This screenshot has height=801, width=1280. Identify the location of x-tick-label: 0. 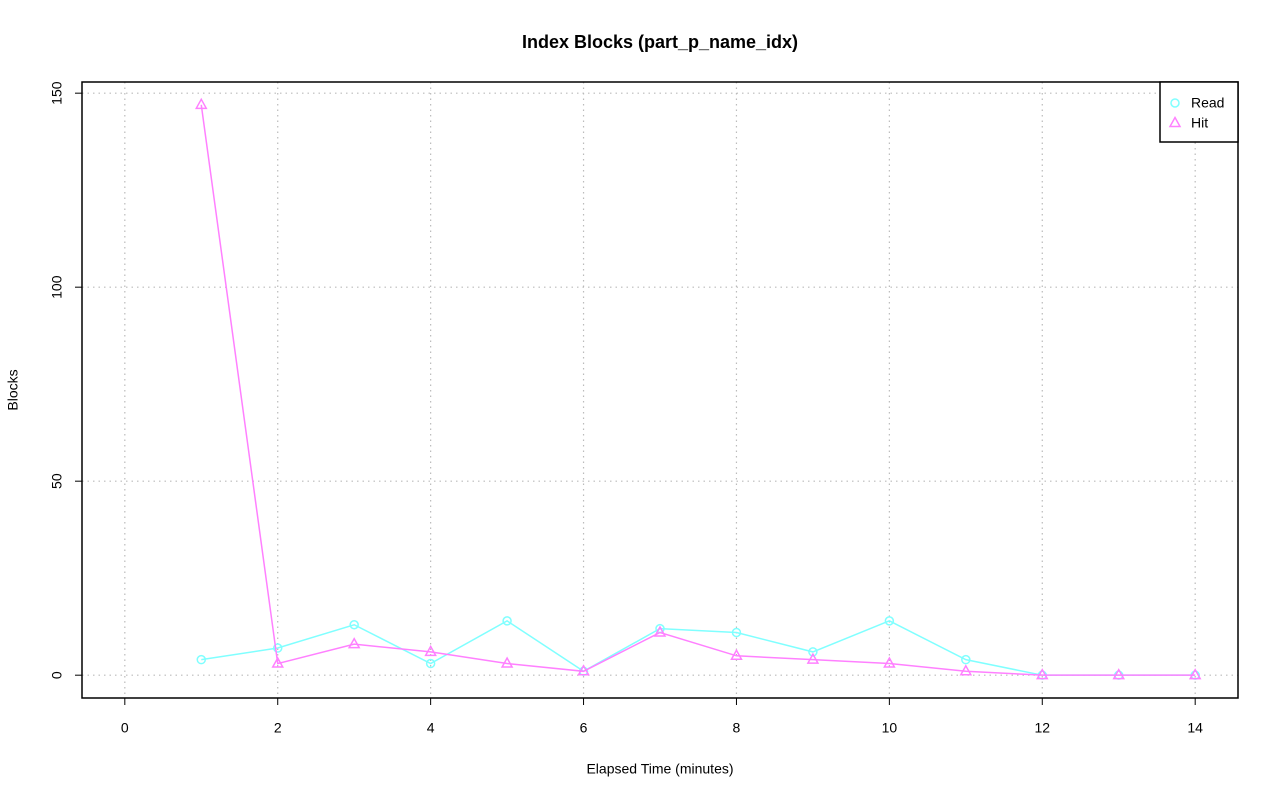
(125, 728).